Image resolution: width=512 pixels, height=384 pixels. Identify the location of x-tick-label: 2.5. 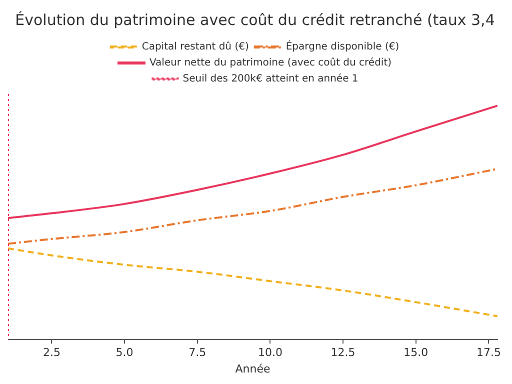
(51, 353).